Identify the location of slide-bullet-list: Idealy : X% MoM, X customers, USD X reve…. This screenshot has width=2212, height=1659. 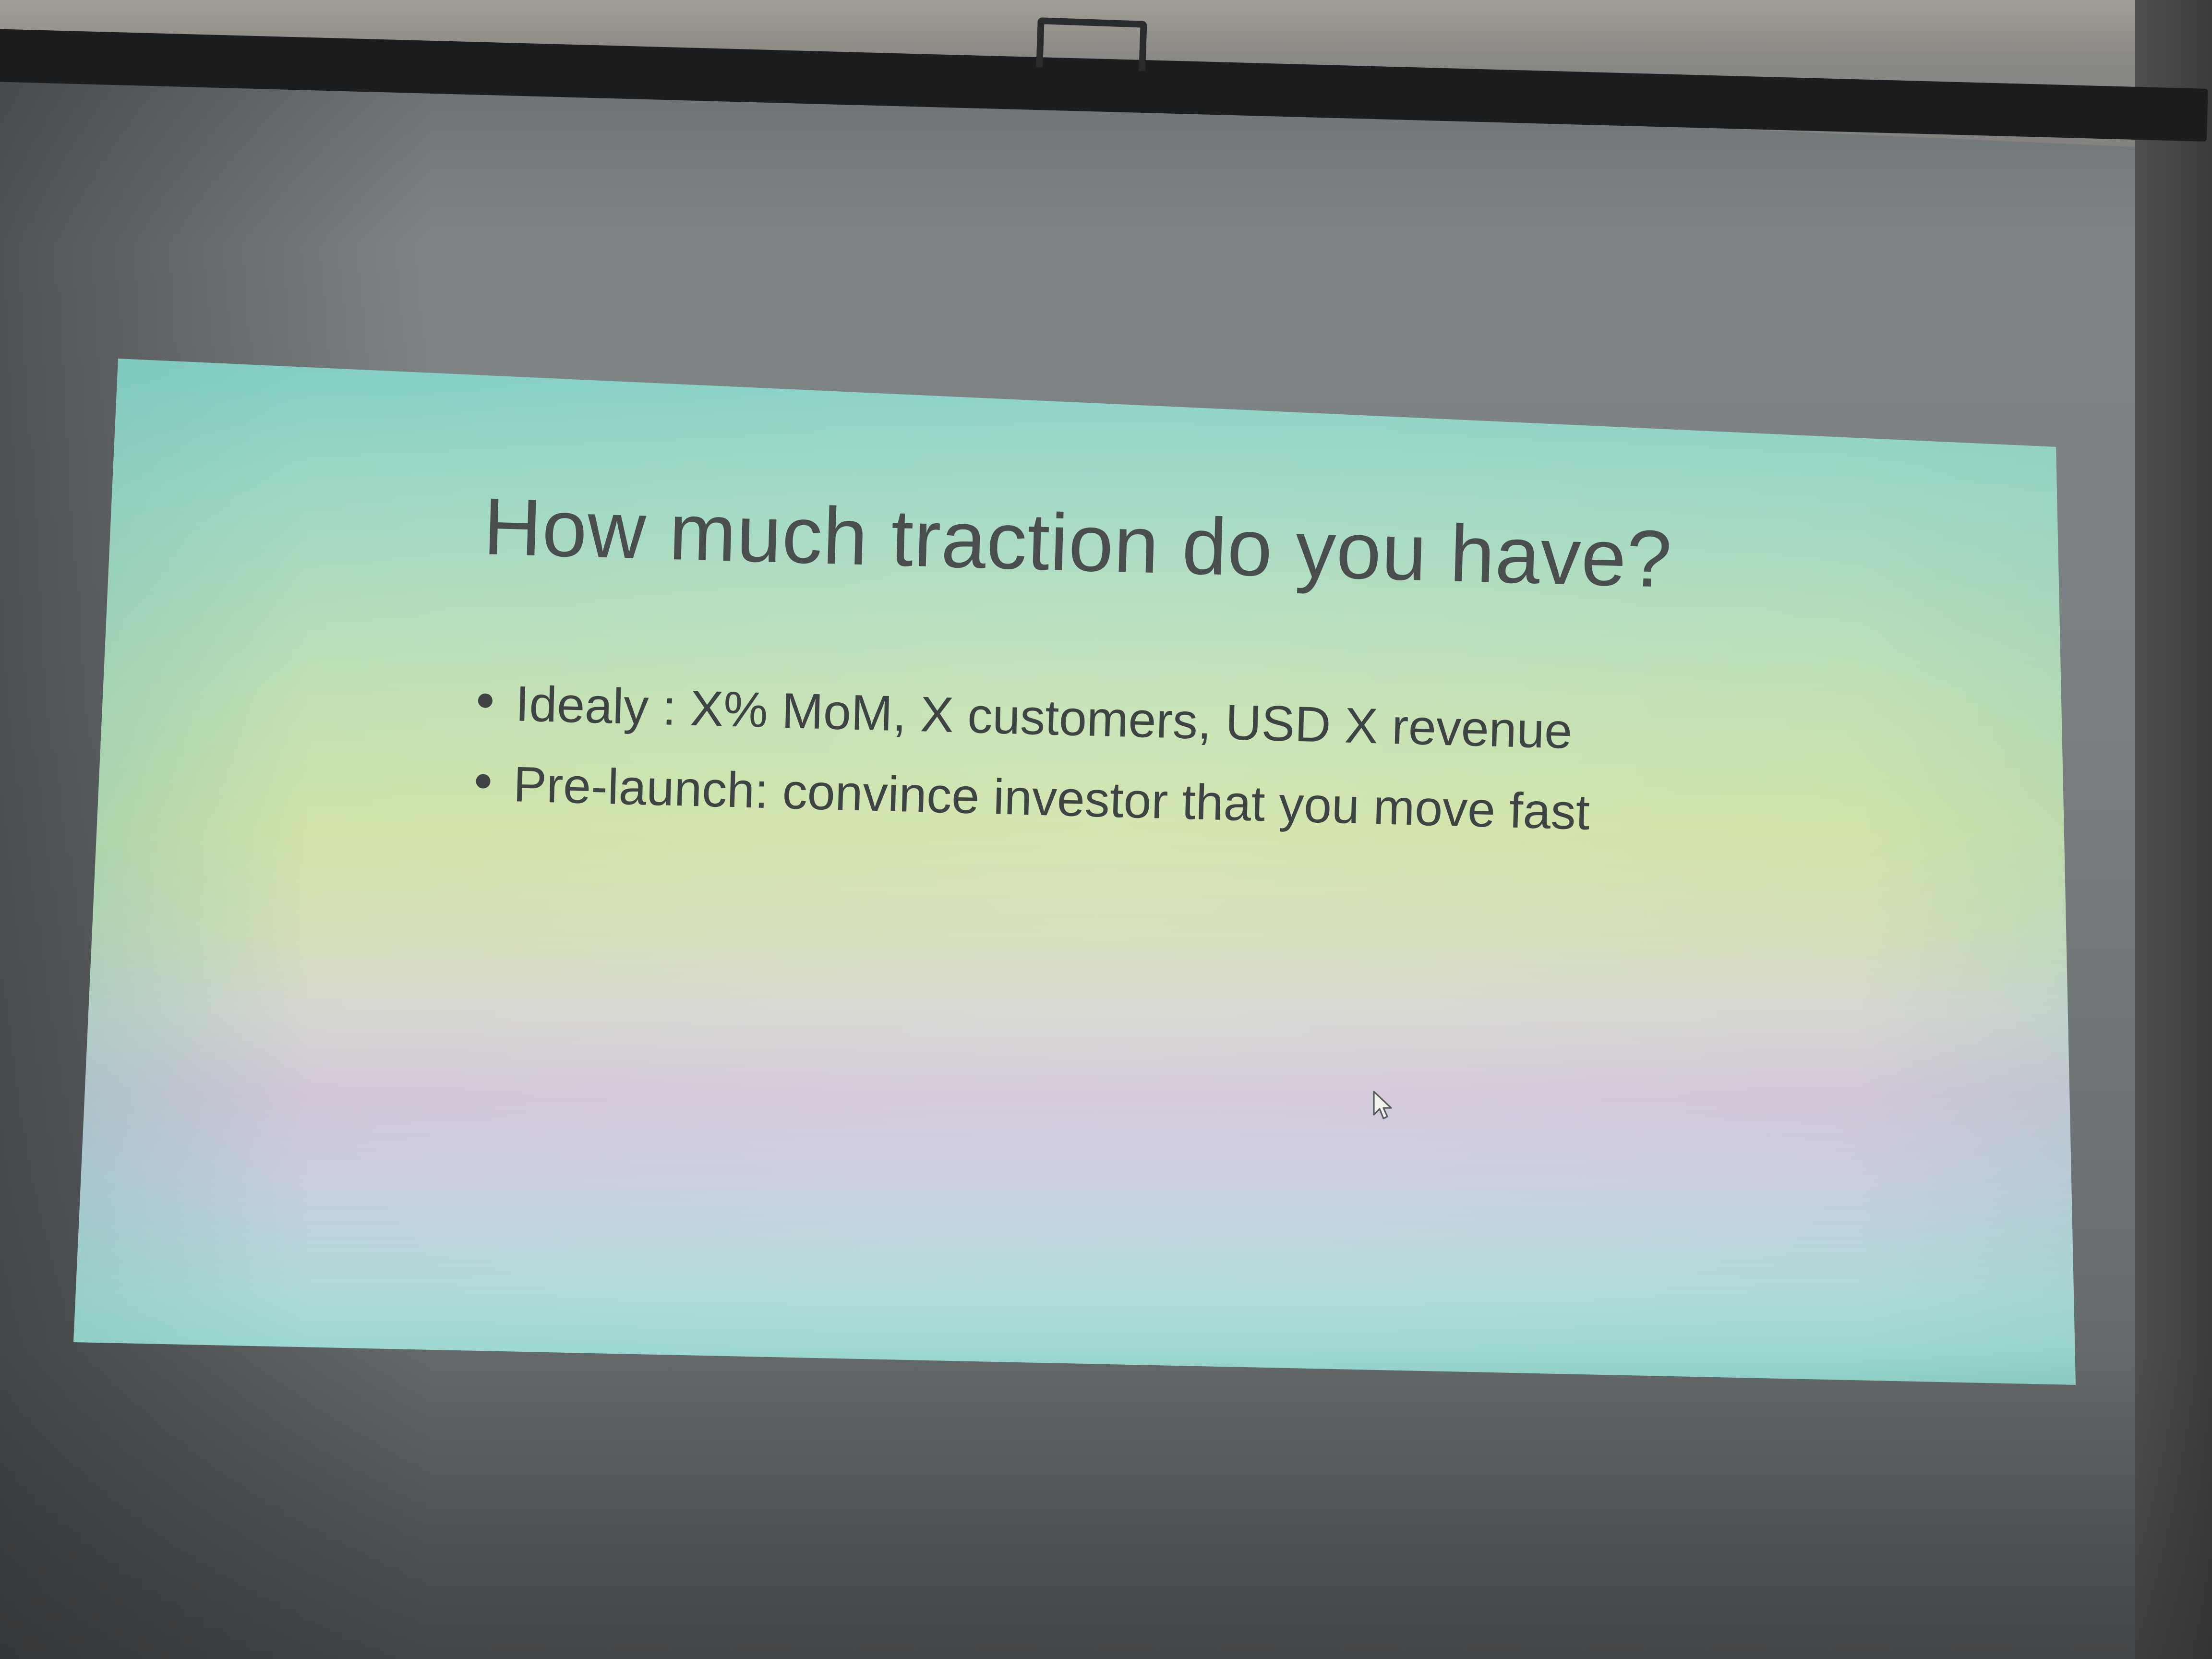
(1032, 758).